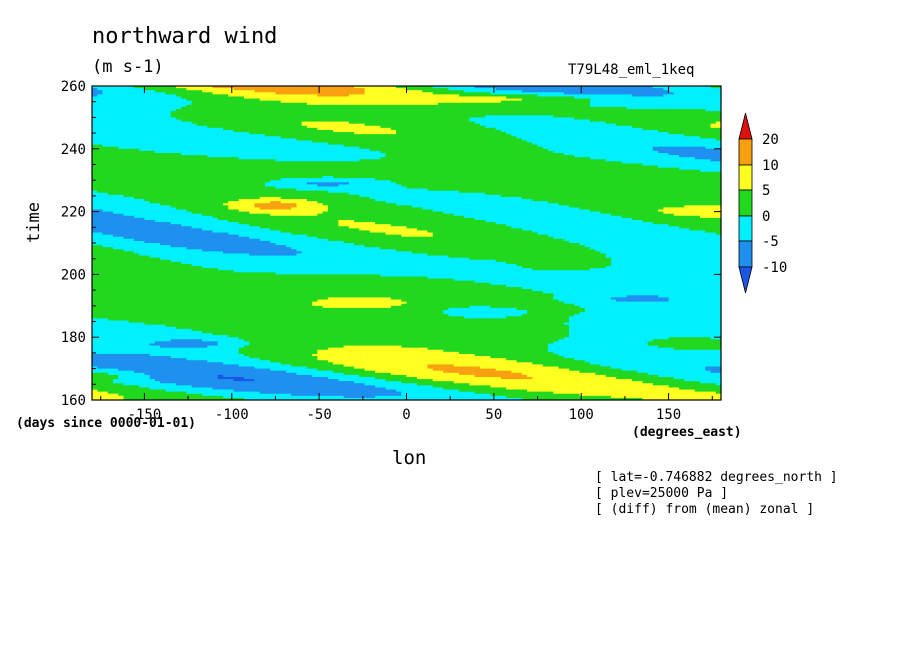 The width and height of the screenshot is (904, 654). Describe the element at coordinates (128, 67) in the screenshot. I see `chart-units: (m s-1)` at that location.